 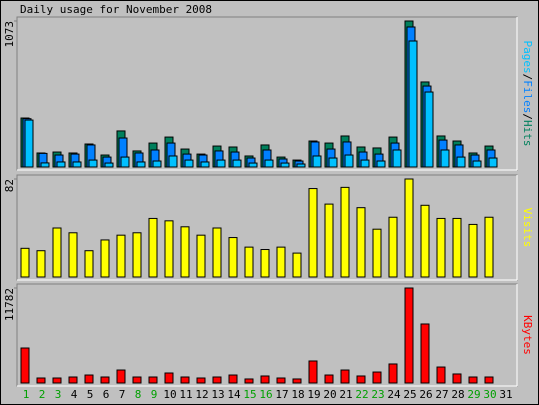 I want to click on x-tick-label: 25, so click(x=409, y=394).